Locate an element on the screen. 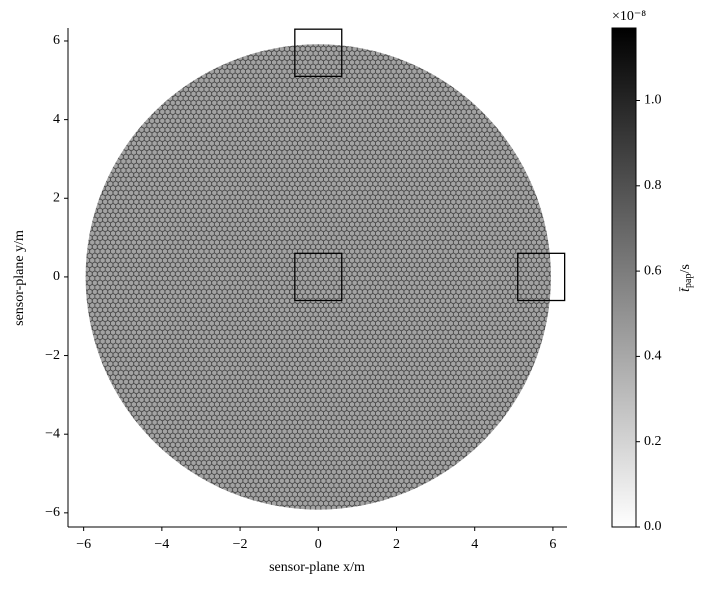 Image resolution: width=706 pixels, height=589 pixels. x-tick-label: 6 is located at coordinates (552, 544).